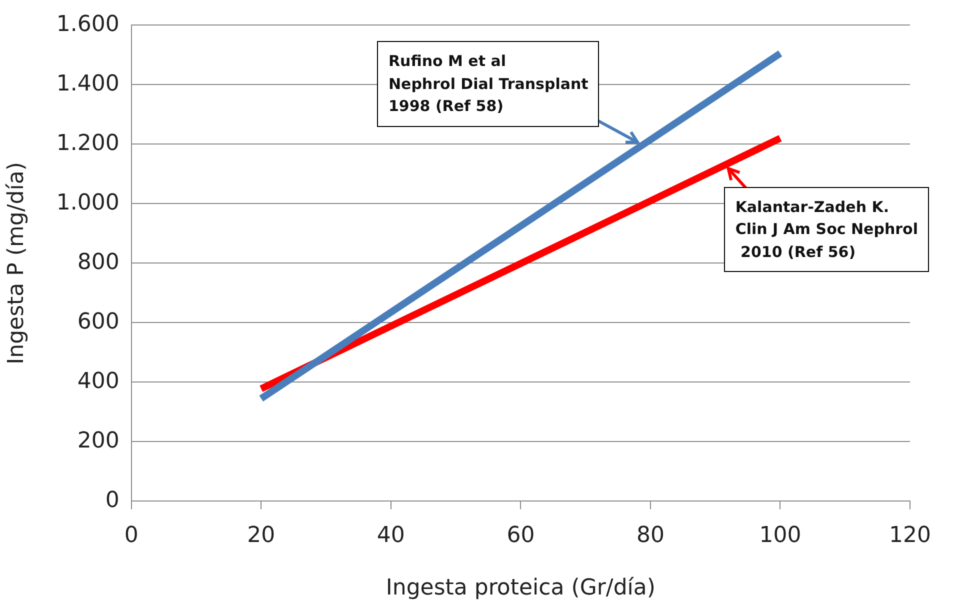 The image size is (960, 610). I want to click on annotation: Kalantar-Zadeh K. Clin J Am Soc Nephrol 2010 (Ref 56), so click(826, 229).